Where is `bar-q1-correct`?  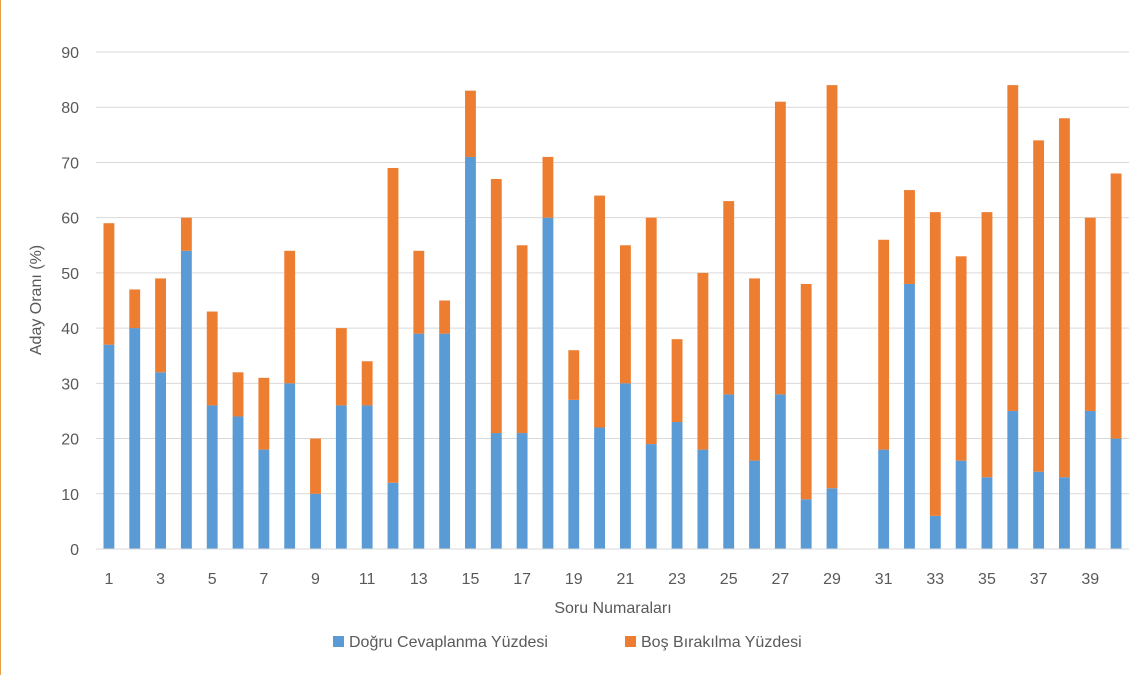
bar-q1-correct is located at coordinates (109, 446).